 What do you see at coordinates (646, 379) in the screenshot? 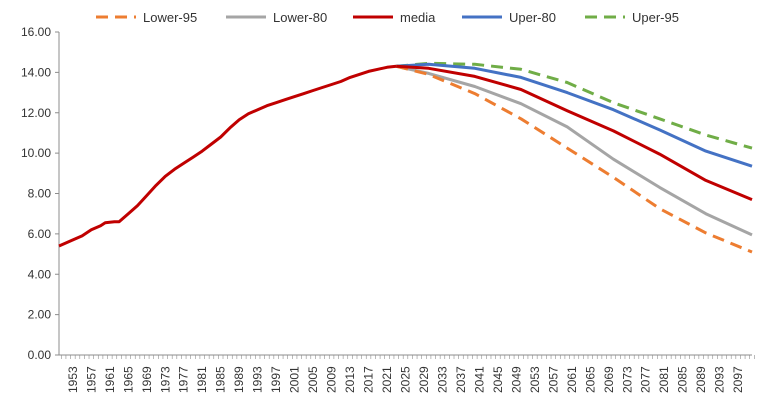
I see `x-tick-label: 2077` at bounding box center [646, 379].